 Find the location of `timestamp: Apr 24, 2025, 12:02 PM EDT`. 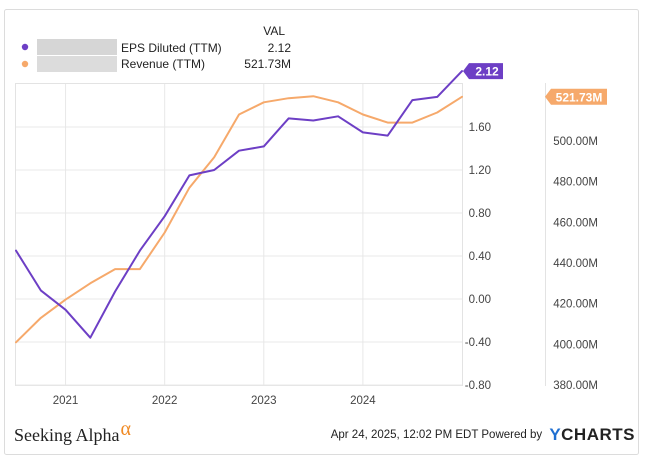

timestamp: Apr 24, 2025, 12:02 PM EDT is located at coordinates (404, 435).